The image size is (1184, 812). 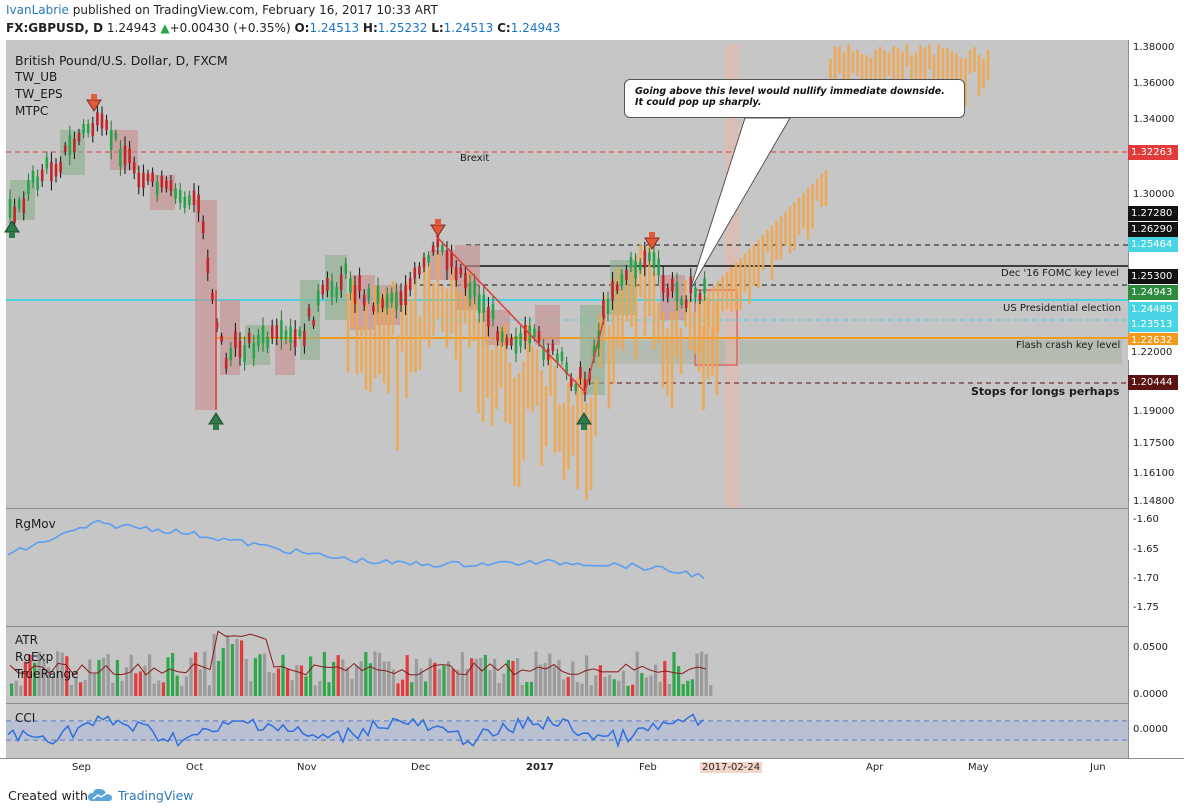 I want to click on cci-legend: CCI, so click(x=25, y=718).